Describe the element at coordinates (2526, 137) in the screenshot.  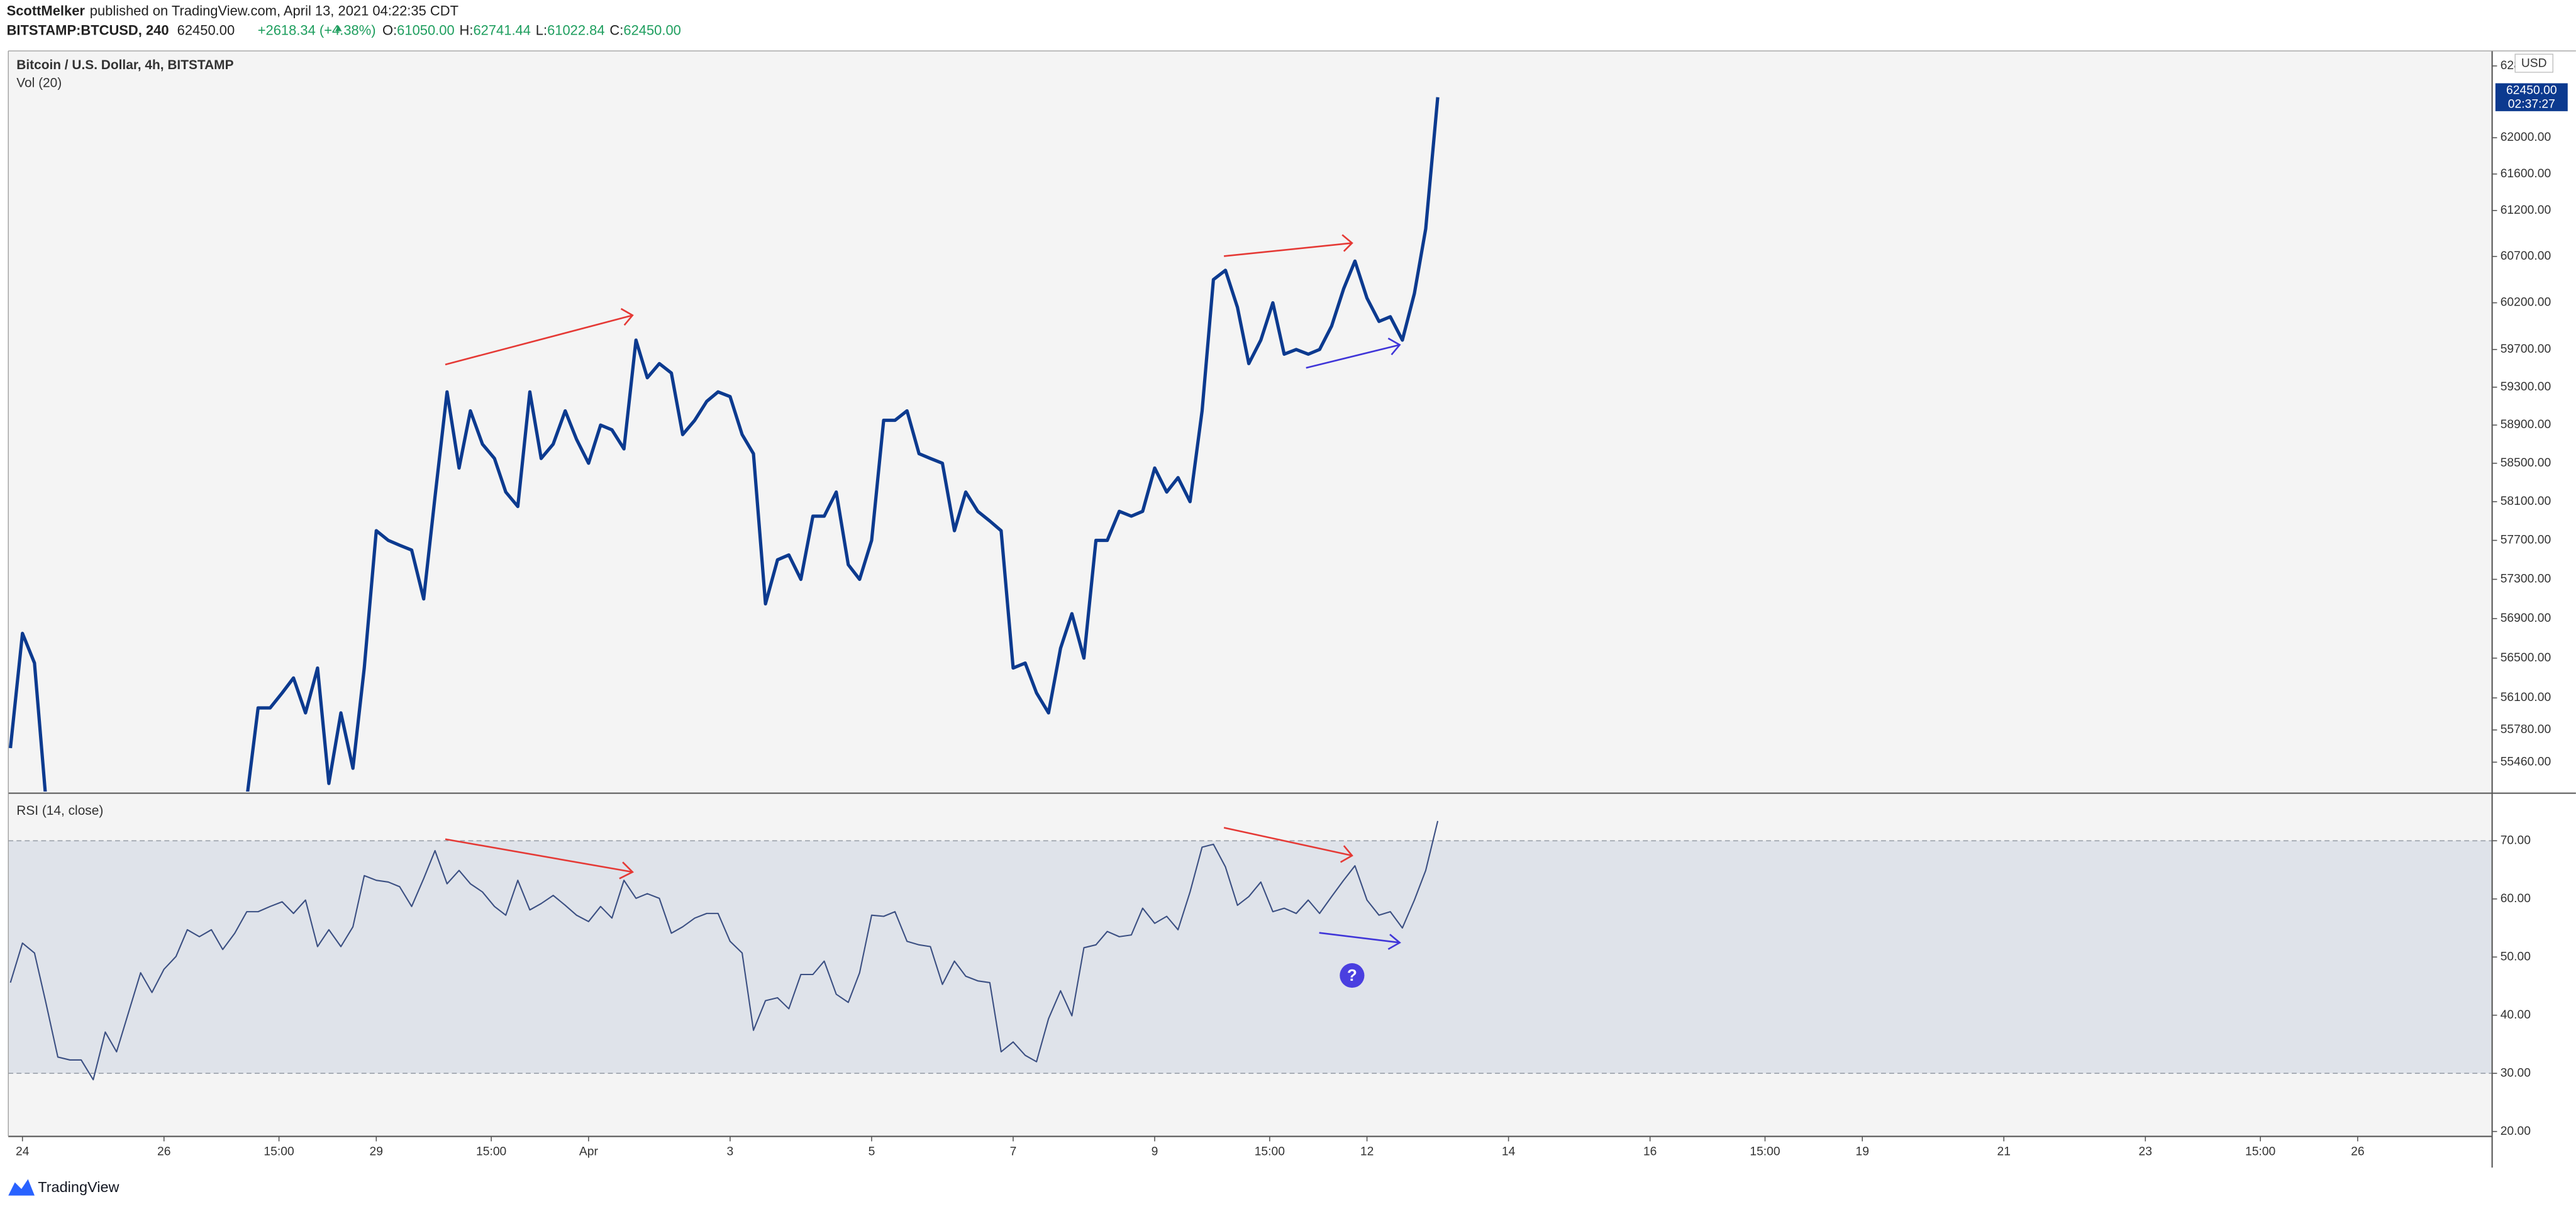
I see `y-tick-label: 62000.00` at that location.